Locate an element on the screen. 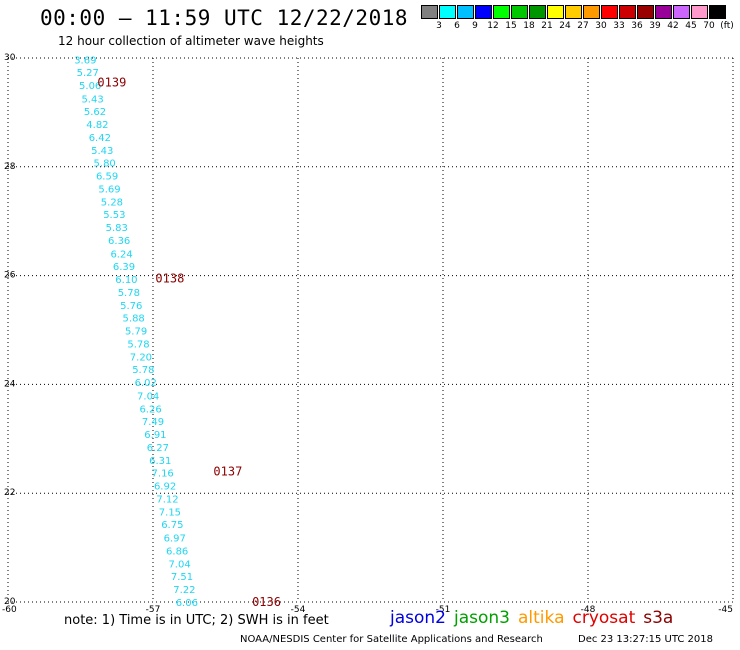  y-tick-label: 26 is located at coordinates (10, 276).